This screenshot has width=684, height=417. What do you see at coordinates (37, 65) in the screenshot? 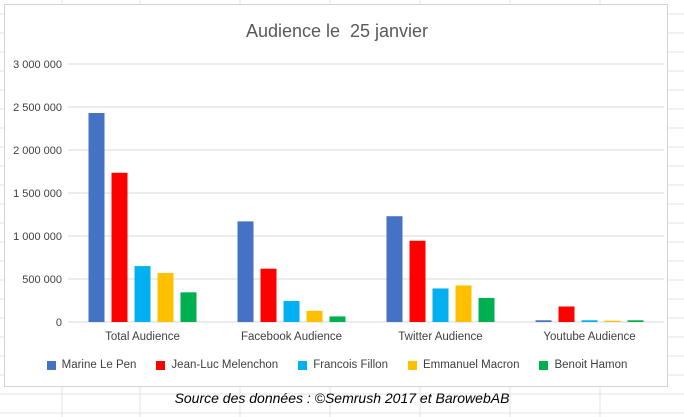
I see `y-tick-label: 3 000 000` at bounding box center [37, 65].